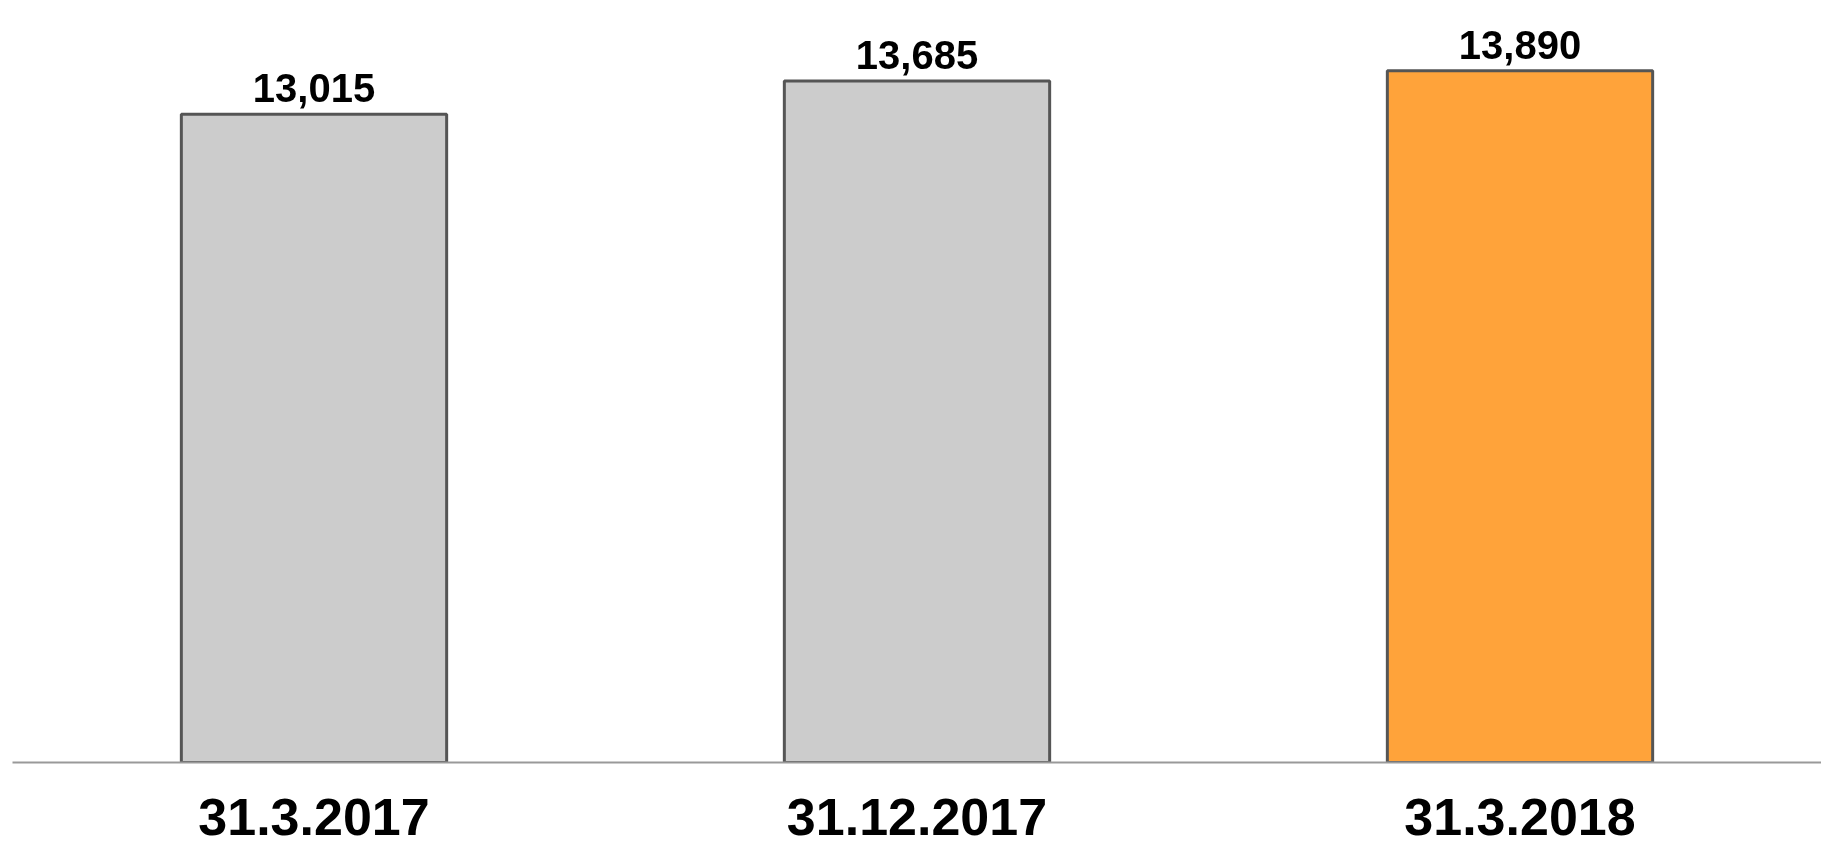 The width and height of the screenshot is (1821, 867). Describe the element at coordinates (1520, 44) in the screenshot. I see `data-label: 13,890` at that location.